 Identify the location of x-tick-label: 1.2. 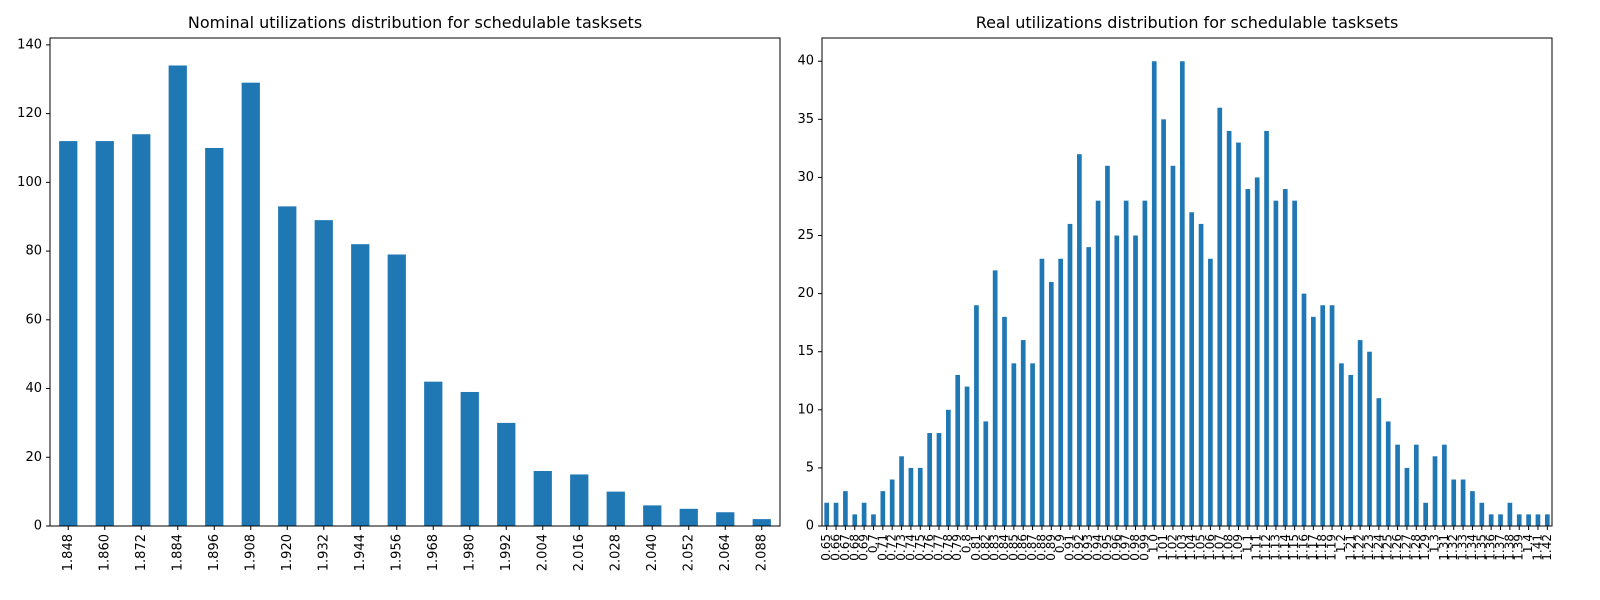
(1341, 543).